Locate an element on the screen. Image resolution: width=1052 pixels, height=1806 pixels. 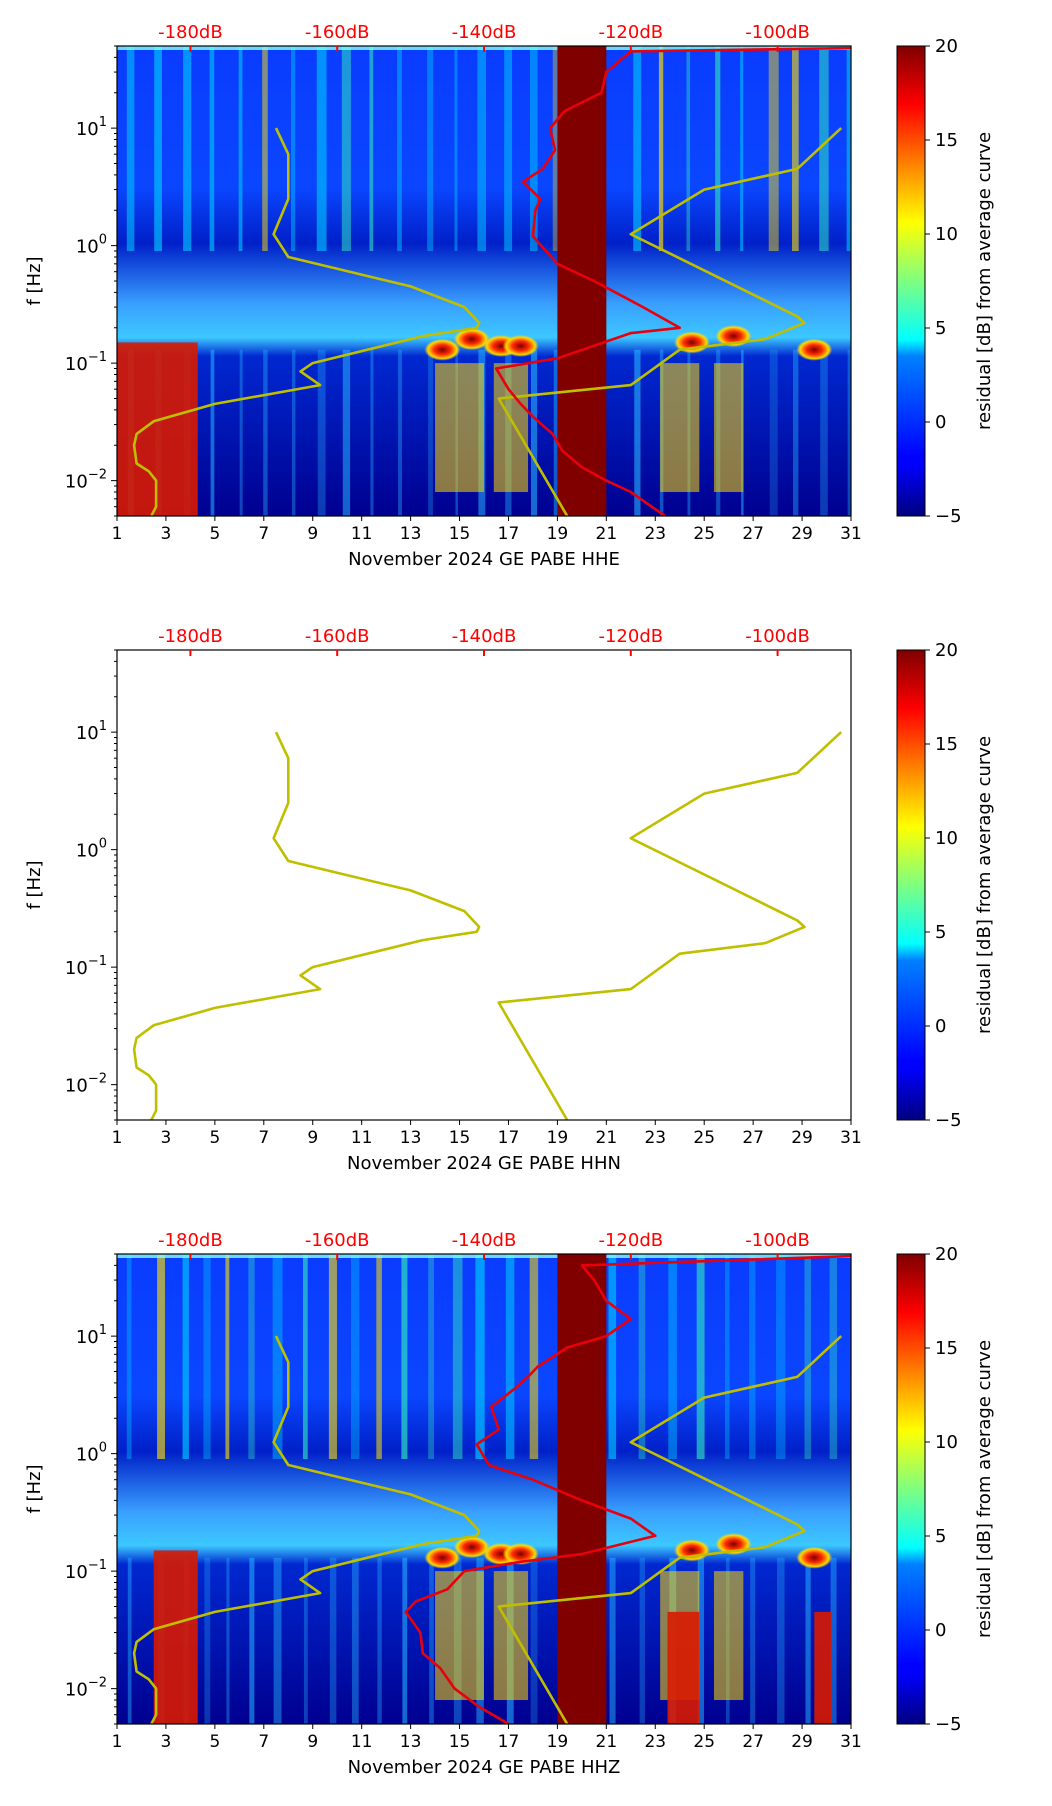
y-axis-label: f [Hz] is located at coordinates (34, 884).